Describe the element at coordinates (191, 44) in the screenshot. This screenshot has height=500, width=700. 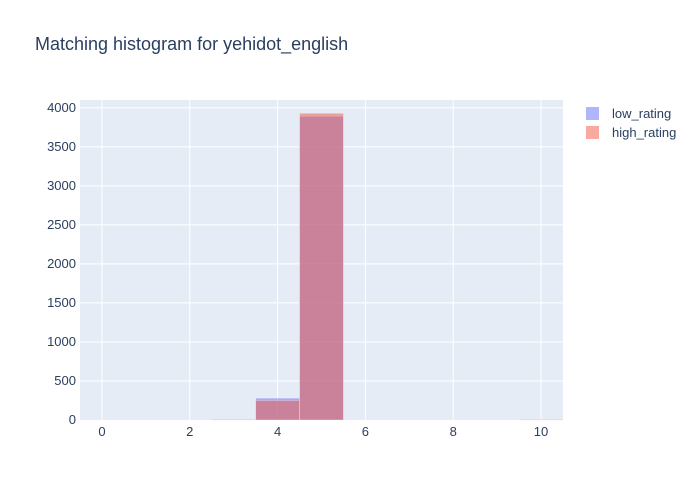
I see `chart-title: Matching histogram for yehidot_english` at that location.